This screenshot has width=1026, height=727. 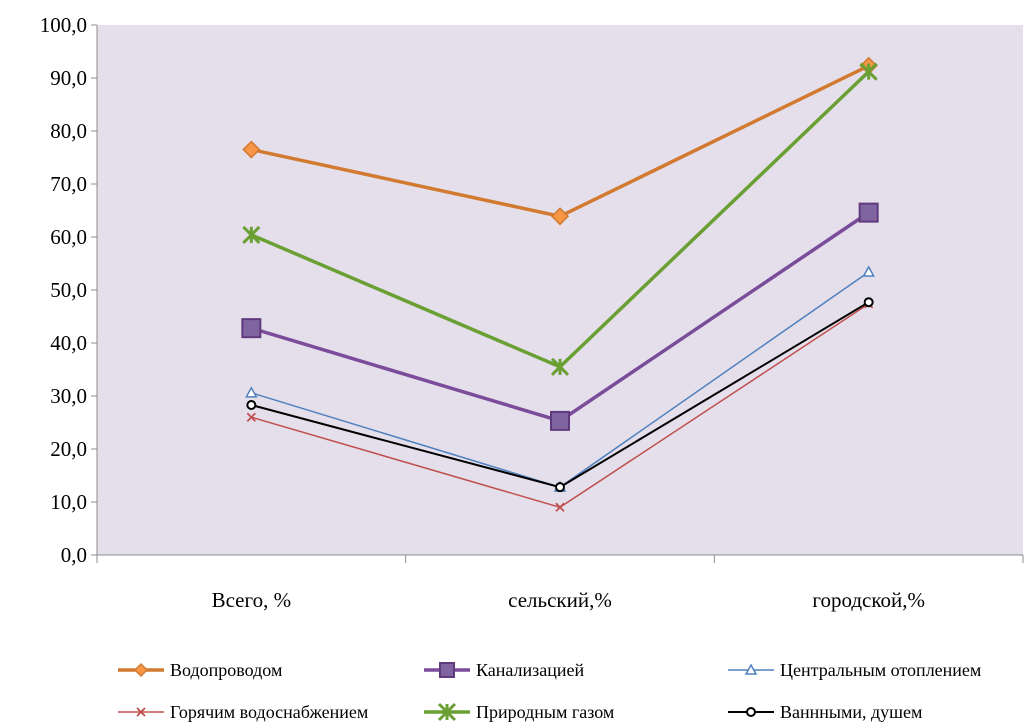 I want to click on legend-item: Центральным отоплением, so click(x=854, y=670).